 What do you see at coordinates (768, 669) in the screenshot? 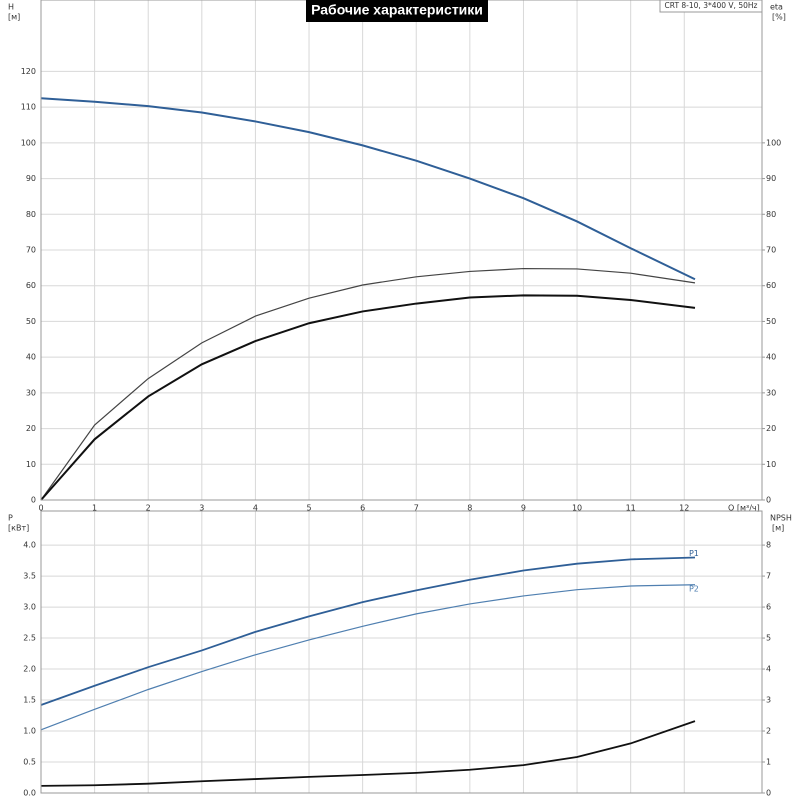
I see `y2-tick-label: 4` at bounding box center [768, 669].